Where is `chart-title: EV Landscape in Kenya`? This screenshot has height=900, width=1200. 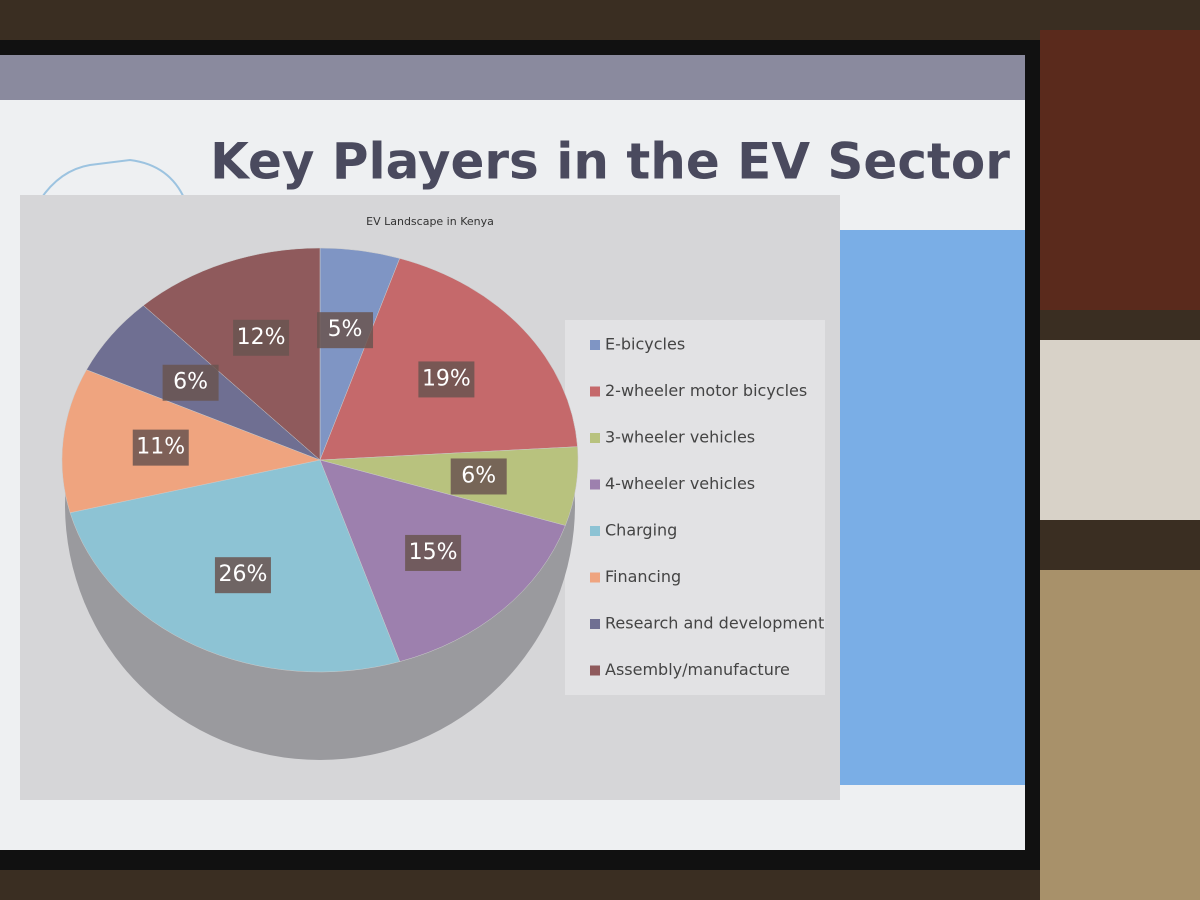
chart-title: EV Landscape in Kenya is located at coordinates (430, 221).